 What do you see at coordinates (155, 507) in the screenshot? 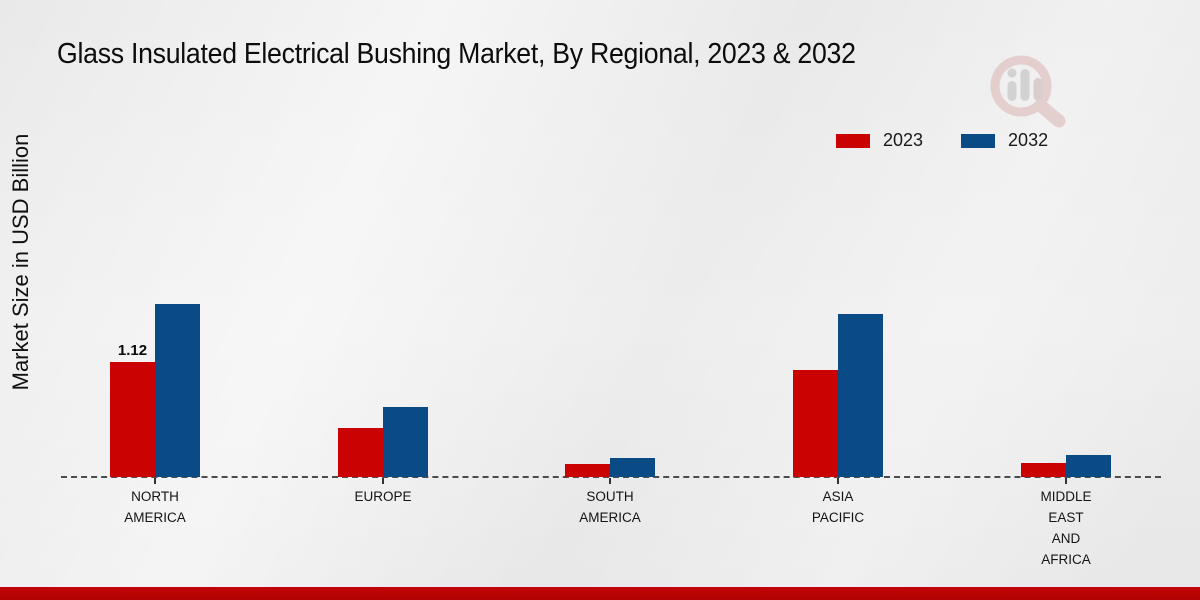
I see `x-axis-label-north-america: NORTH AMERICA` at bounding box center [155, 507].